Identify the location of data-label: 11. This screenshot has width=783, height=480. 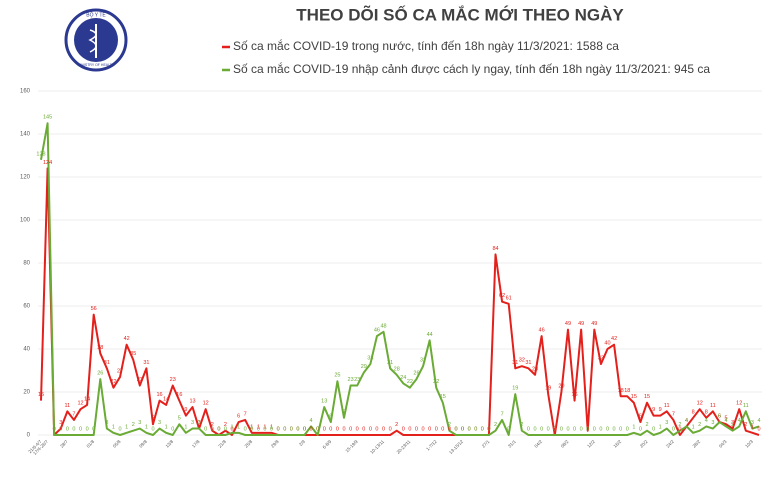
(713, 406).